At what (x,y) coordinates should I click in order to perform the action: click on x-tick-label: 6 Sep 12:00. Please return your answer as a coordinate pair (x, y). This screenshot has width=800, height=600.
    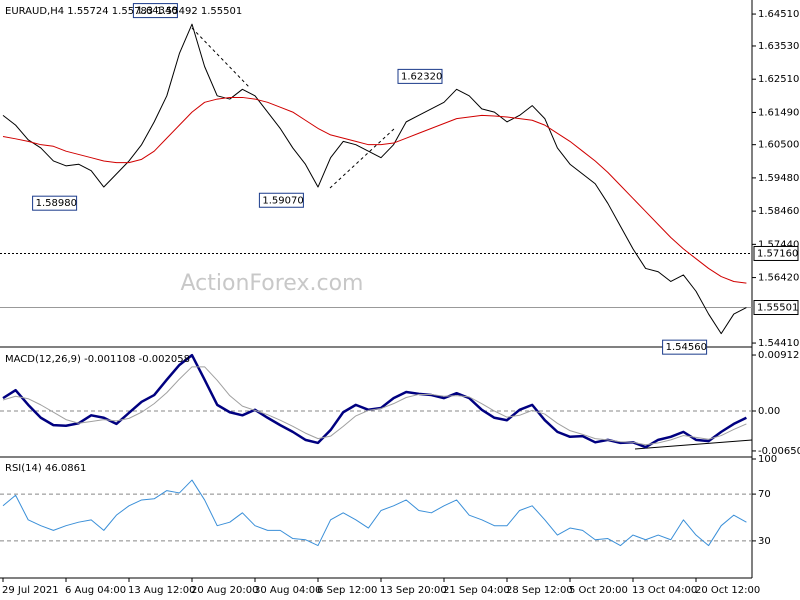
    Looking at the image, I should click on (347, 590).